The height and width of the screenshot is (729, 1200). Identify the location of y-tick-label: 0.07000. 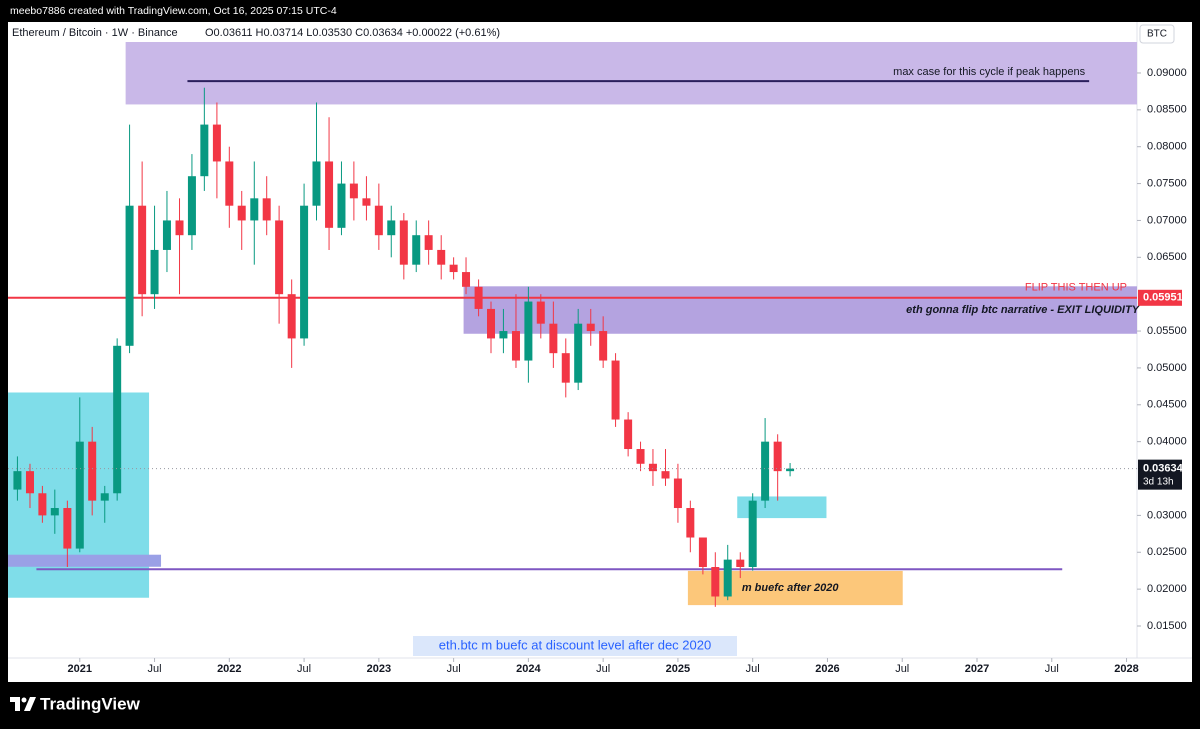
(1167, 220).